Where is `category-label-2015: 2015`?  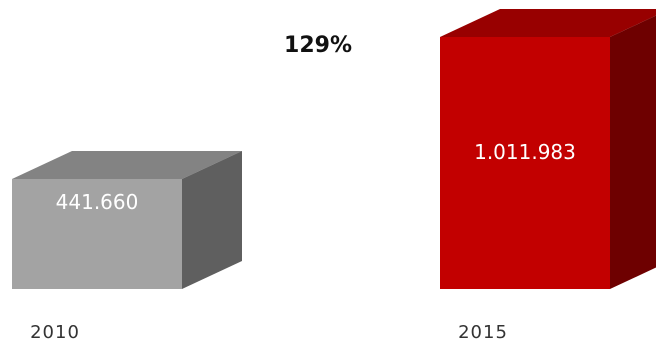 category-label-2015: 2015 is located at coordinates (483, 332).